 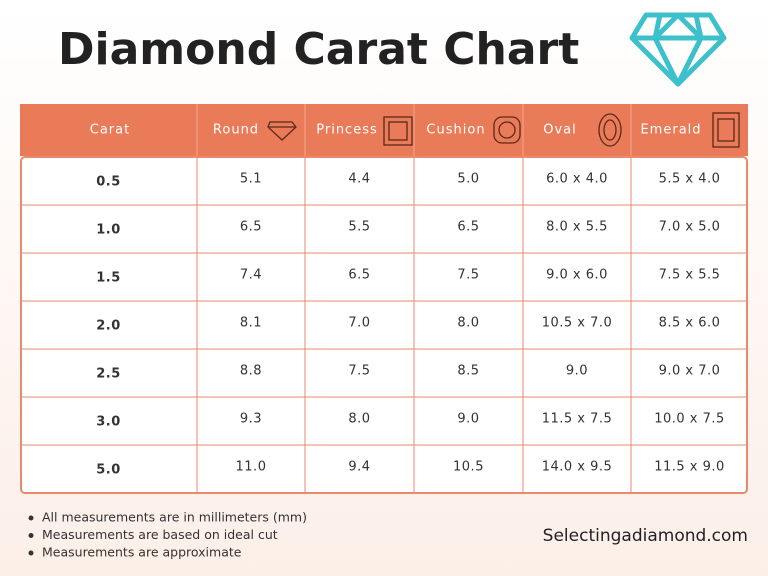 I want to click on carat-cell: 0.5, so click(x=108, y=182).